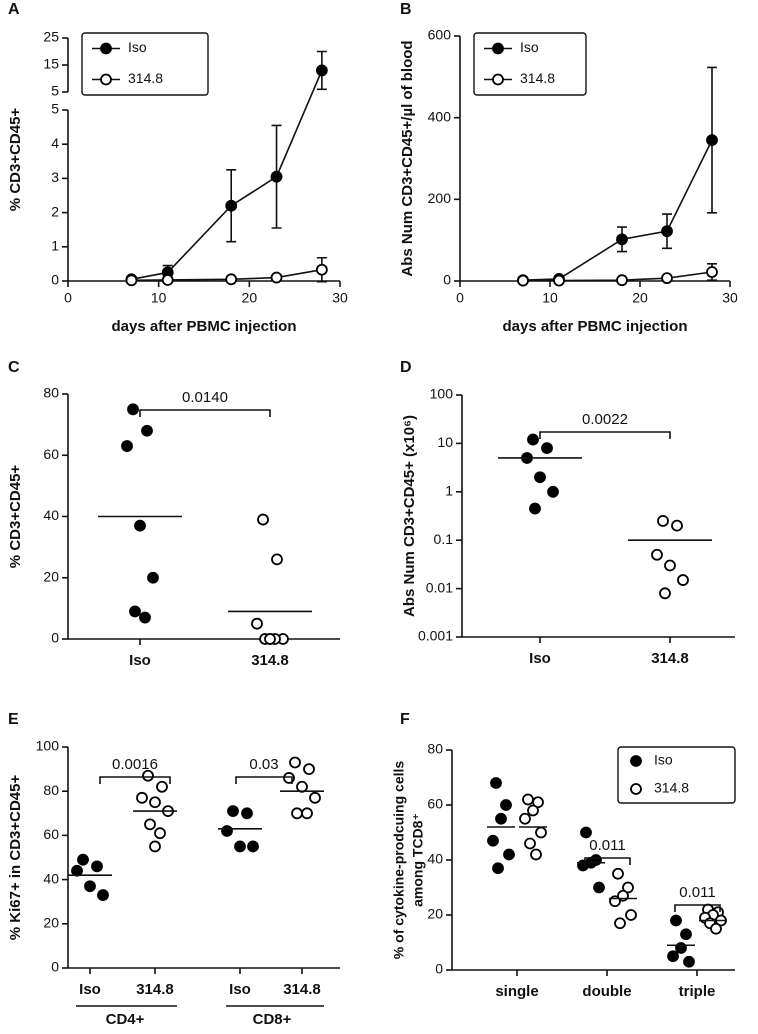 The height and width of the screenshot is (1034, 758). Describe the element at coordinates (418, 860) in the screenshot. I see `y-axis-label: among TCD8⁺` at that location.